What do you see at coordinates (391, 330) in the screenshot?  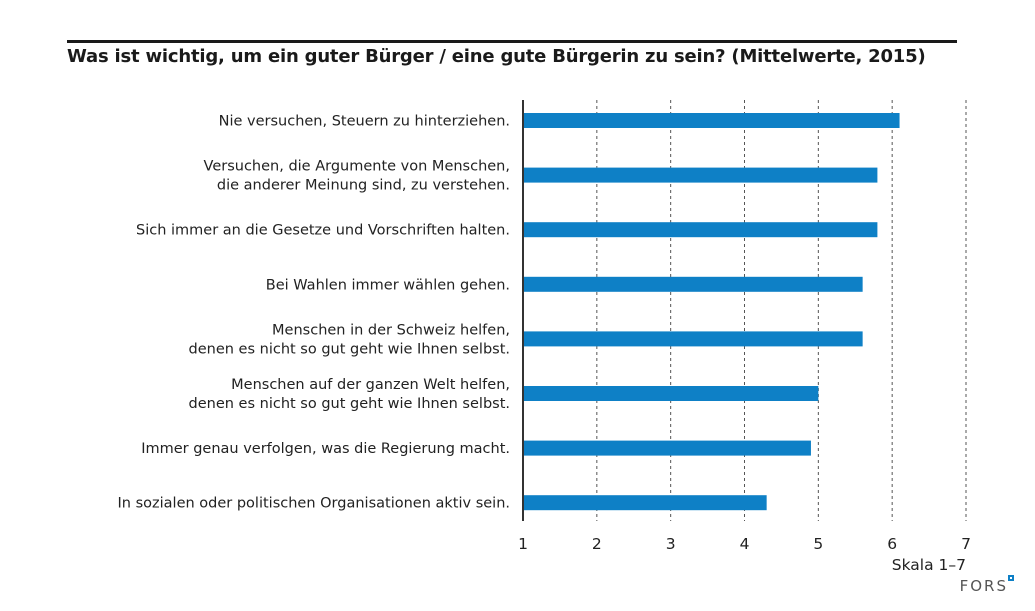 I see `category-label-line: Menschen in der Schweiz helfen,` at bounding box center [391, 330].